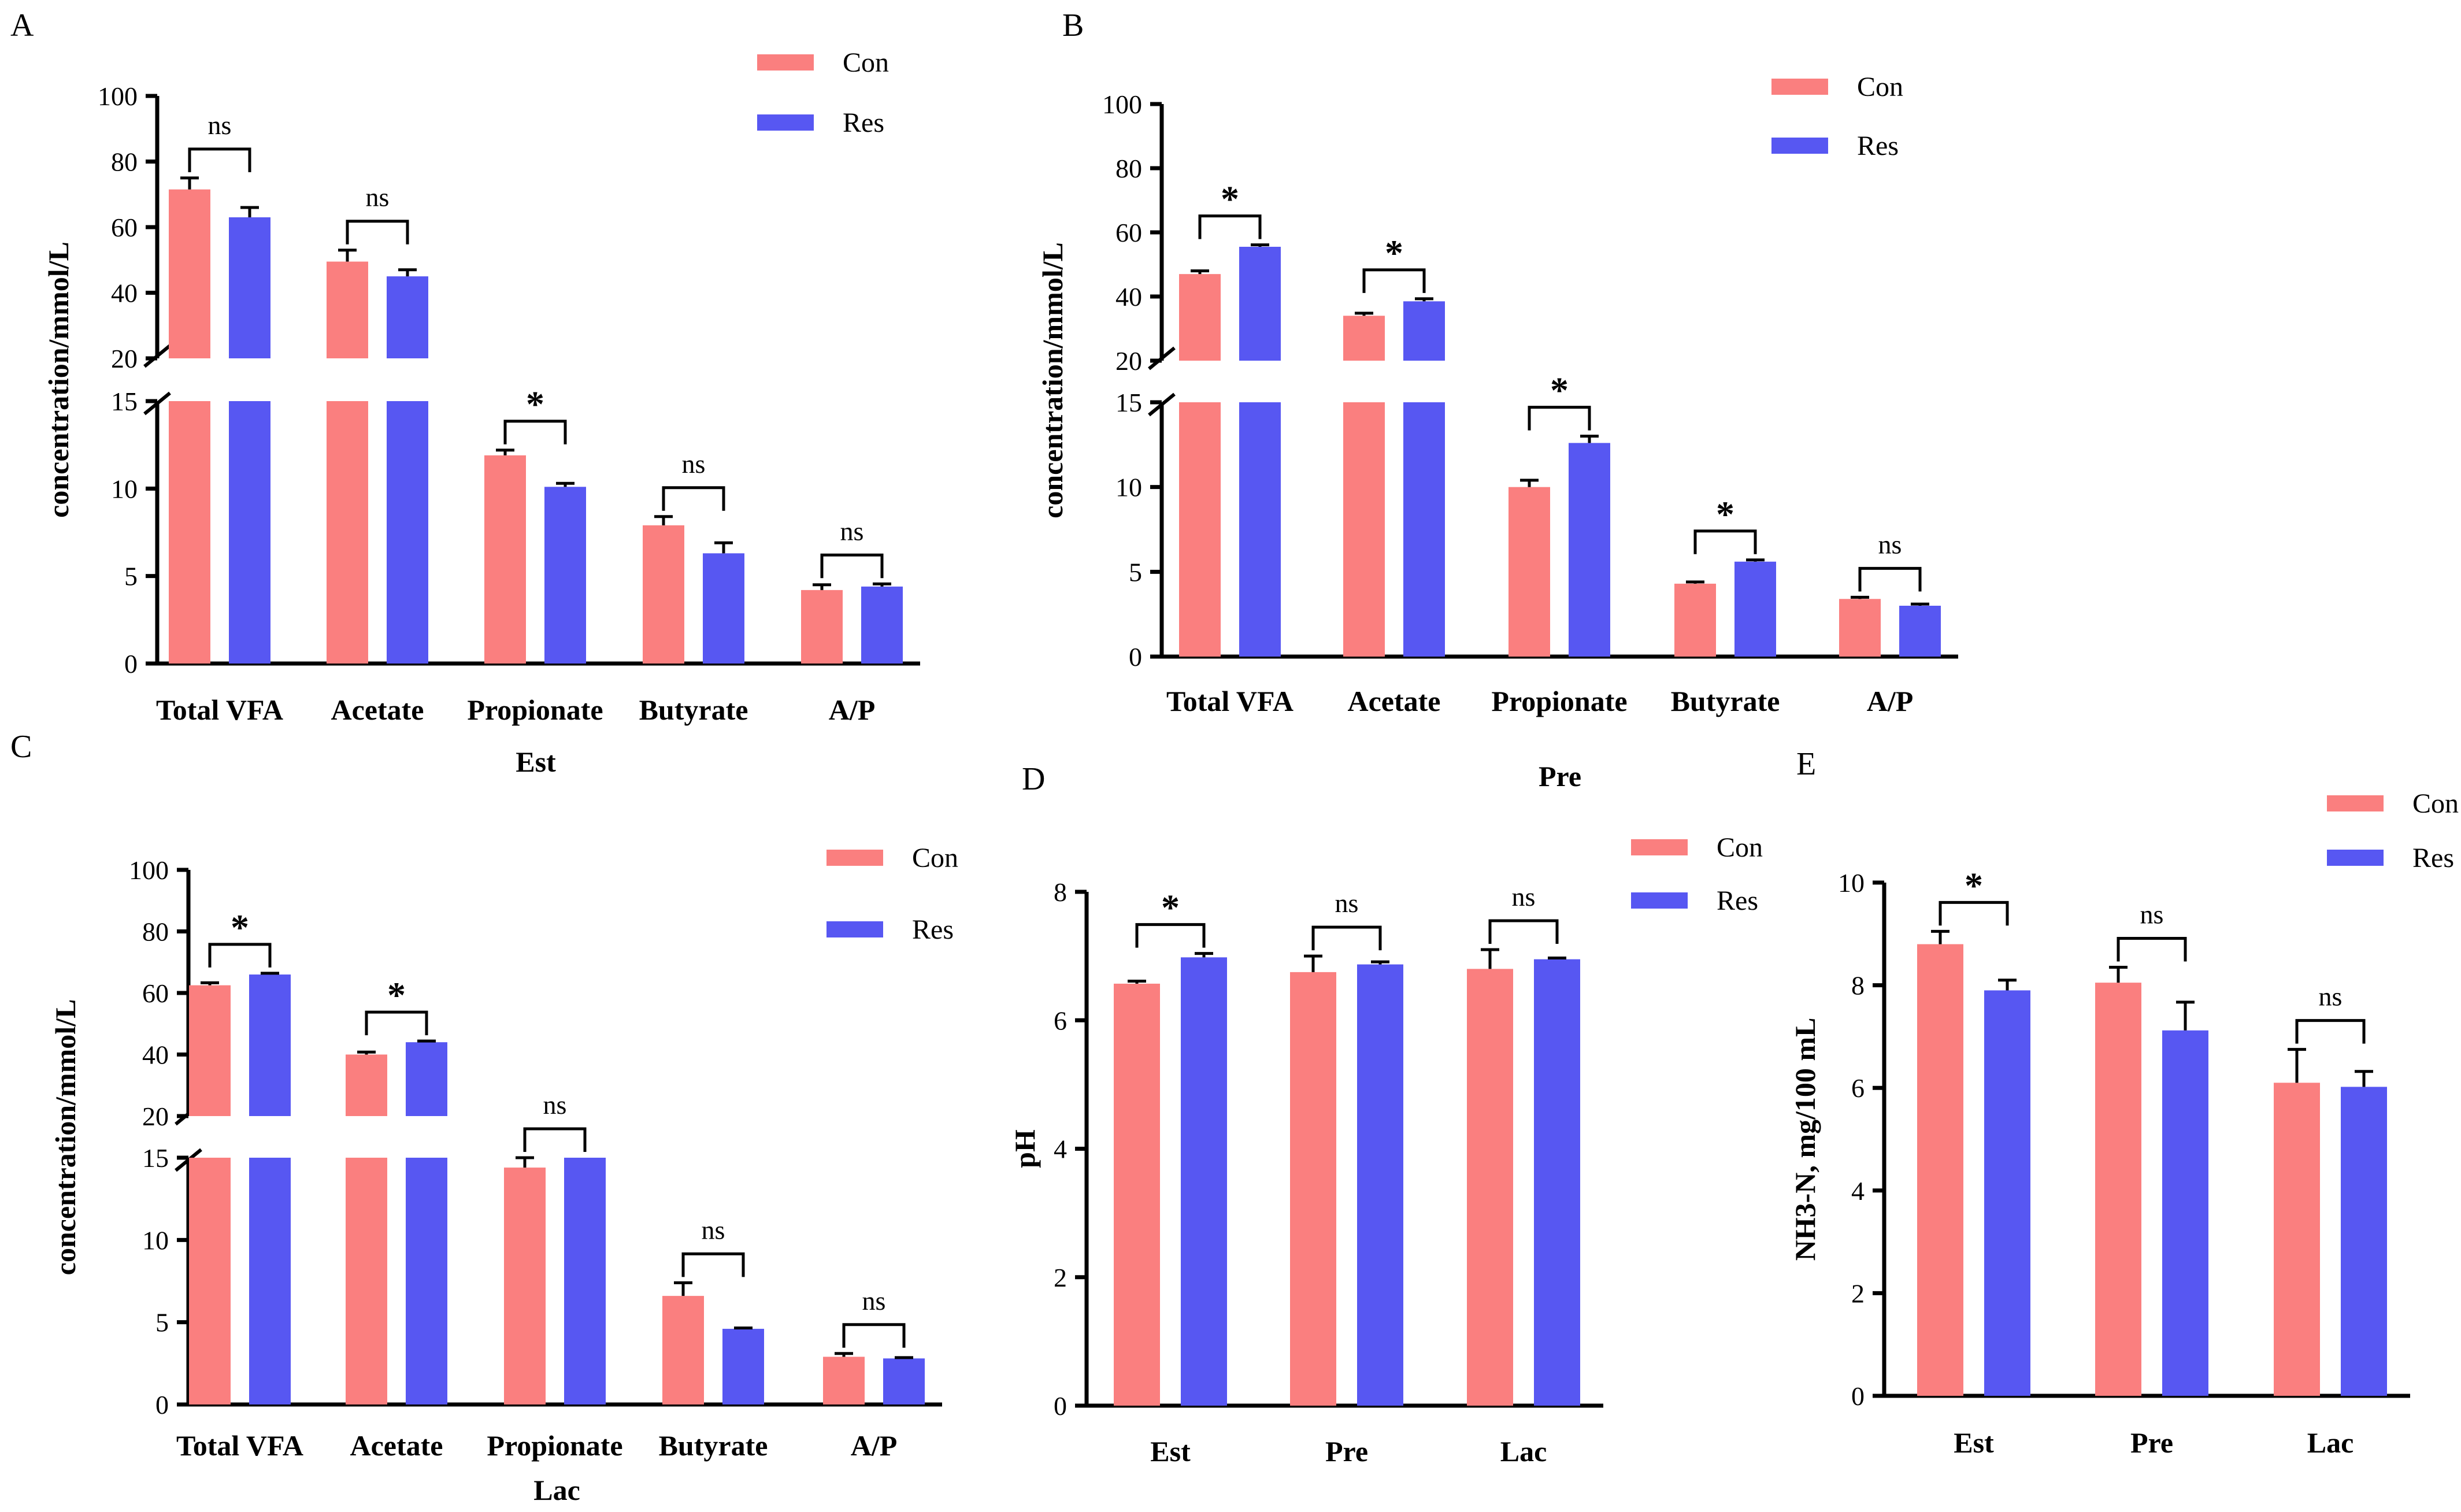 The image size is (2461, 1512). What do you see at coordinates (713, 1445) in the screenshot?
I see `x-tick-label: Butyrate` at bounding box center [713, 1445].